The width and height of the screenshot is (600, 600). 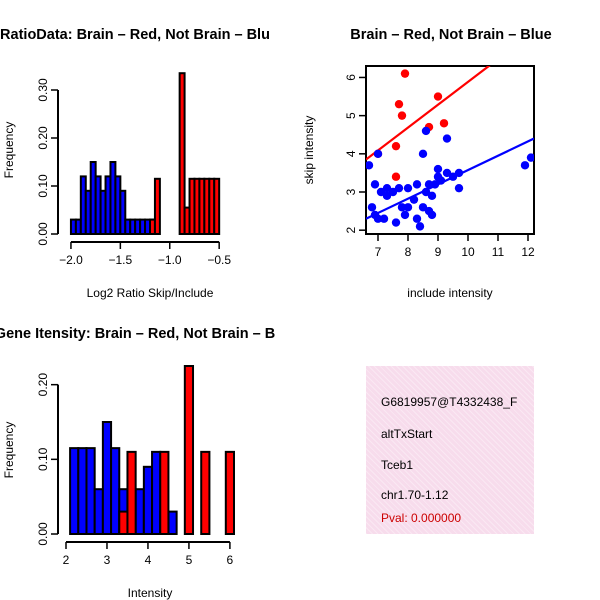 What do you see at coordinates (415, 495) in the screenshot?
I see `location-text: chr1.70-1.12` at bounding box center [415, 495].